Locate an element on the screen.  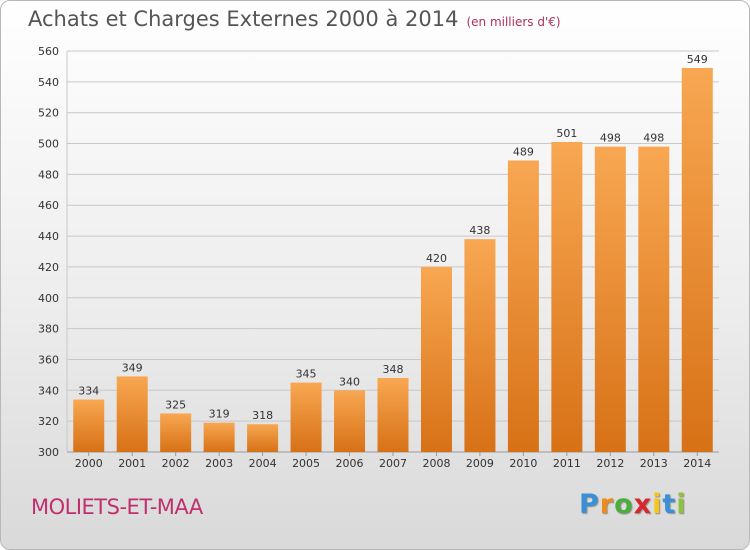
logo-letter: x is located at coordinates (643, 504).